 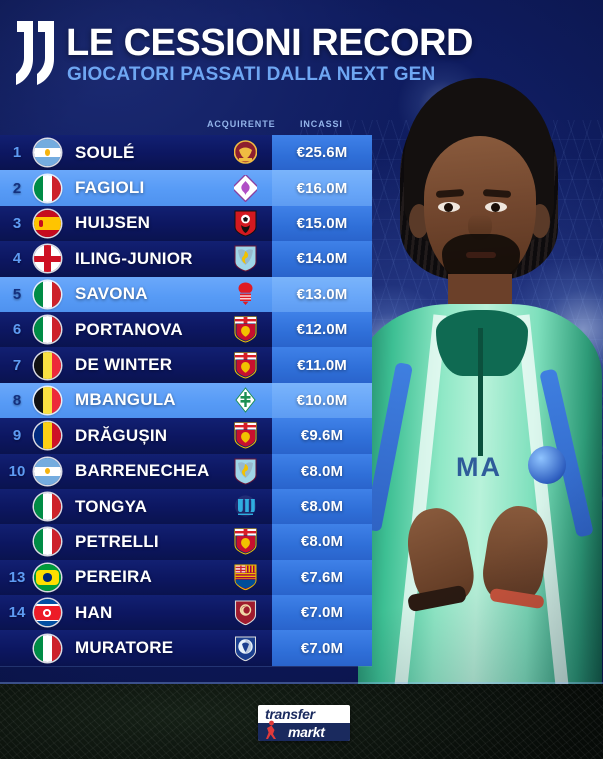 I want to click on table-row: 3 HUIJSEN €15.0M, so click(x=186, y=224).